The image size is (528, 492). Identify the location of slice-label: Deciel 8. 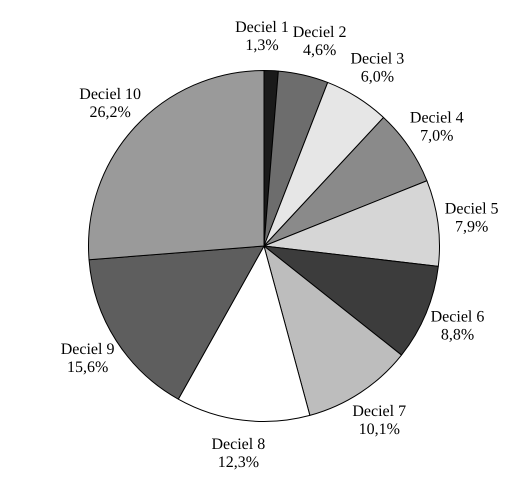
(238, 445).